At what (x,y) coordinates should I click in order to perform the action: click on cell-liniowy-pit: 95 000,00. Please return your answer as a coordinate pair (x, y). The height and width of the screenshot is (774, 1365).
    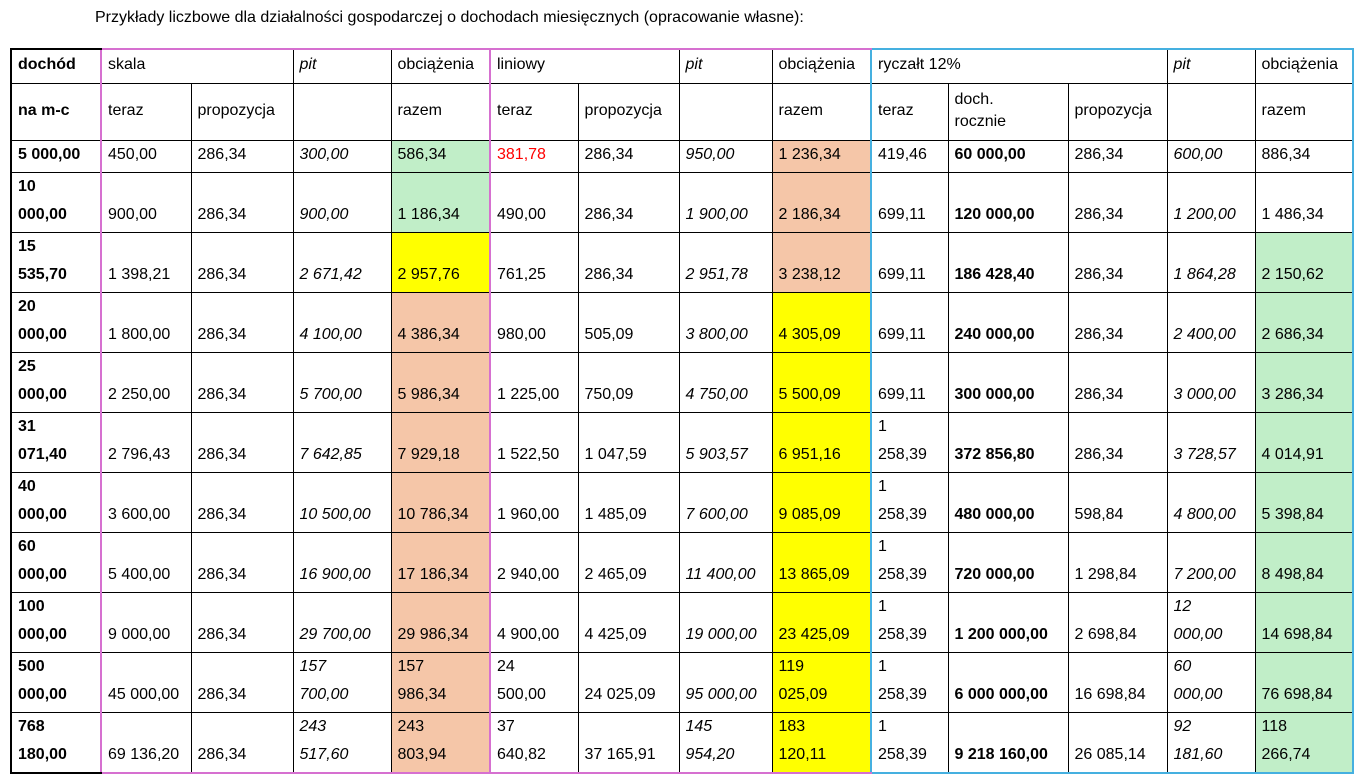
    Looking at the image, I should click on (725, 682).